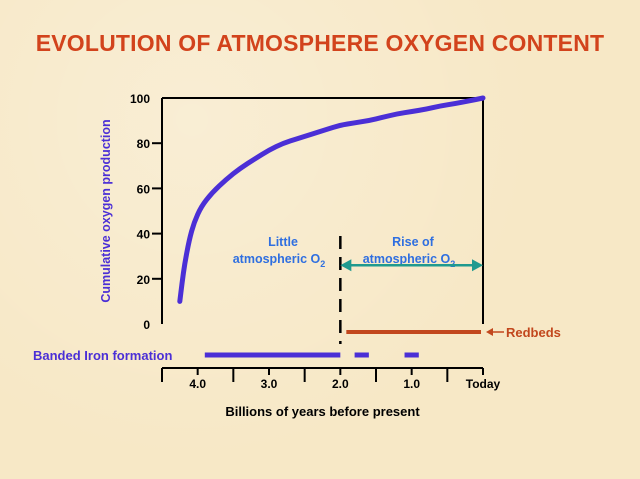 The image size is (640, 479). Describe the element at coordinates (140, 99) in the screenshot. I see `y-tick-label: 100` at that location.